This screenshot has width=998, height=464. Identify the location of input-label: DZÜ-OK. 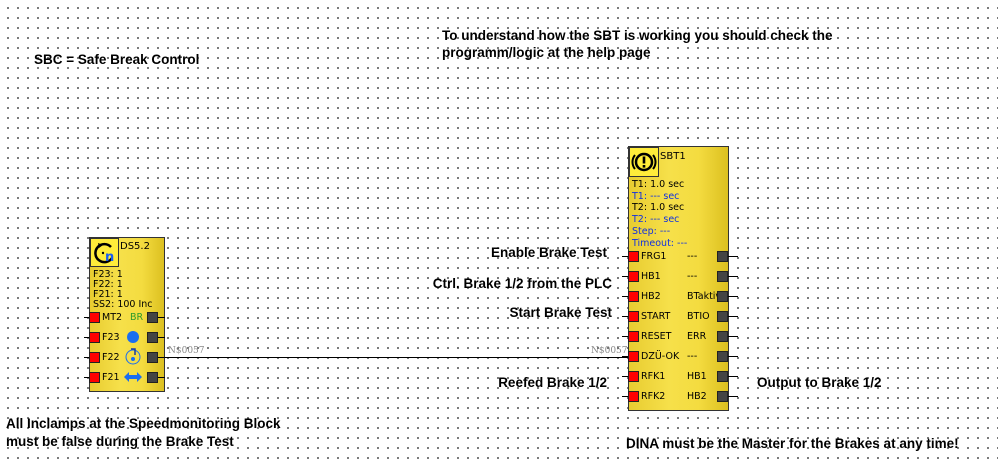
(660, 356).